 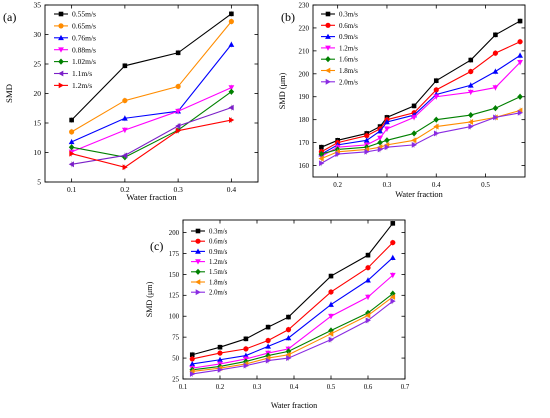 I want to click on legend-label: 1.5m/s, so click(x=218, y=272).